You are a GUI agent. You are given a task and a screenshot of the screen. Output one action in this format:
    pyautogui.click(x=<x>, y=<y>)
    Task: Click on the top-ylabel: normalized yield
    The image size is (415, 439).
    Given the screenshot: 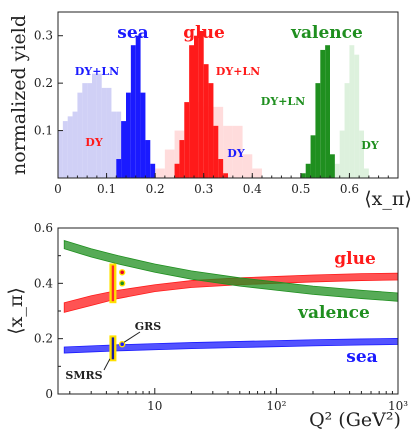 What is the action you would take?
    pyautogui.click(x=19, y=95)
    